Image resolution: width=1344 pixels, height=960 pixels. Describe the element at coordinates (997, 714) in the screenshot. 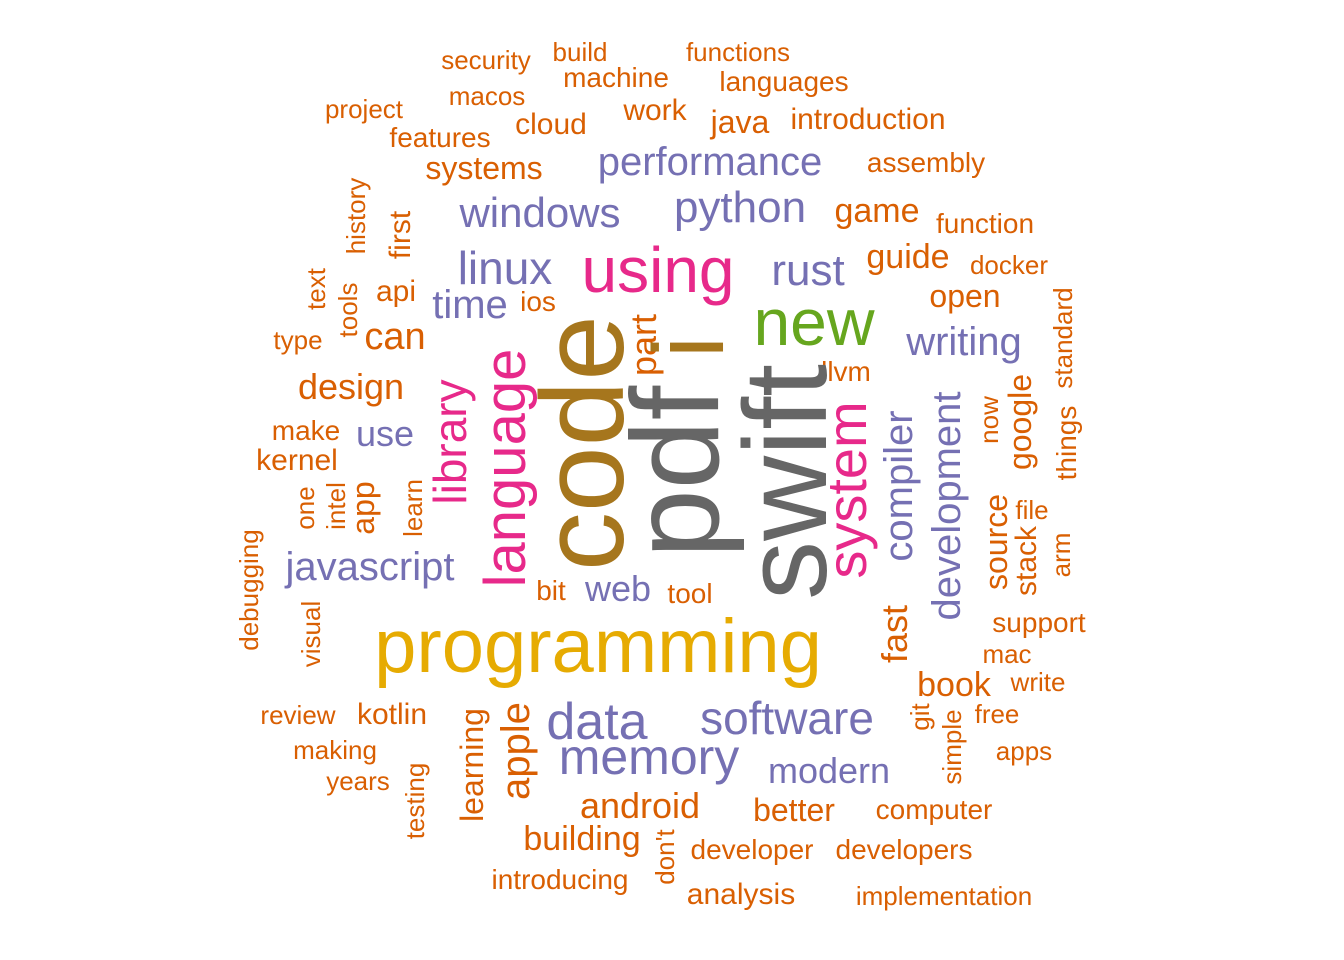

I see `word-free: free` at that location.